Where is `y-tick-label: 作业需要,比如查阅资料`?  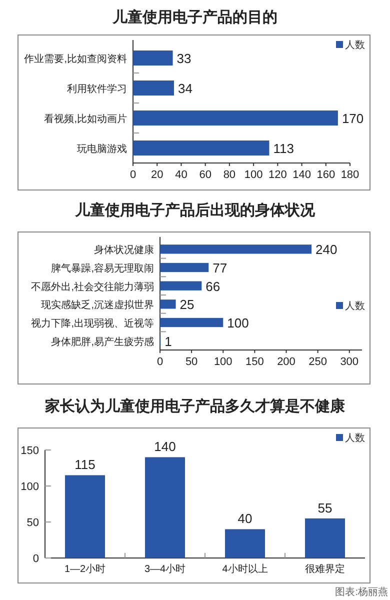
y-tick-label: 作业需要,比如查阅资料 is located at coordinates (75, 59).